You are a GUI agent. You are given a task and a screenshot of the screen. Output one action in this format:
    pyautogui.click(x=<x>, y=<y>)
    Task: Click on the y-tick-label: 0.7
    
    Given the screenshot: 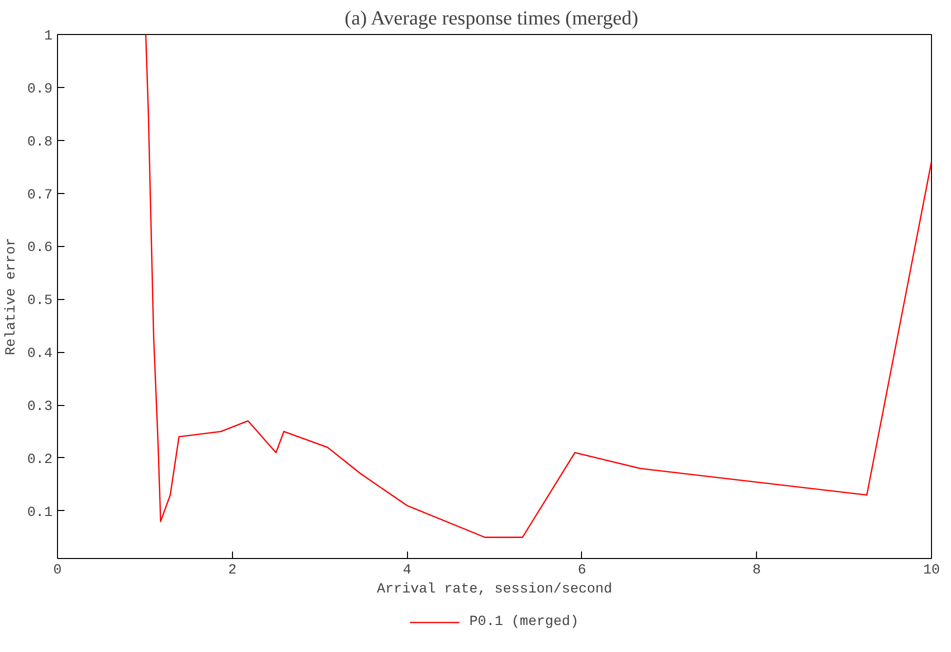 What is the action you would take?
    pyautogui.click(x=40, y=195)
    